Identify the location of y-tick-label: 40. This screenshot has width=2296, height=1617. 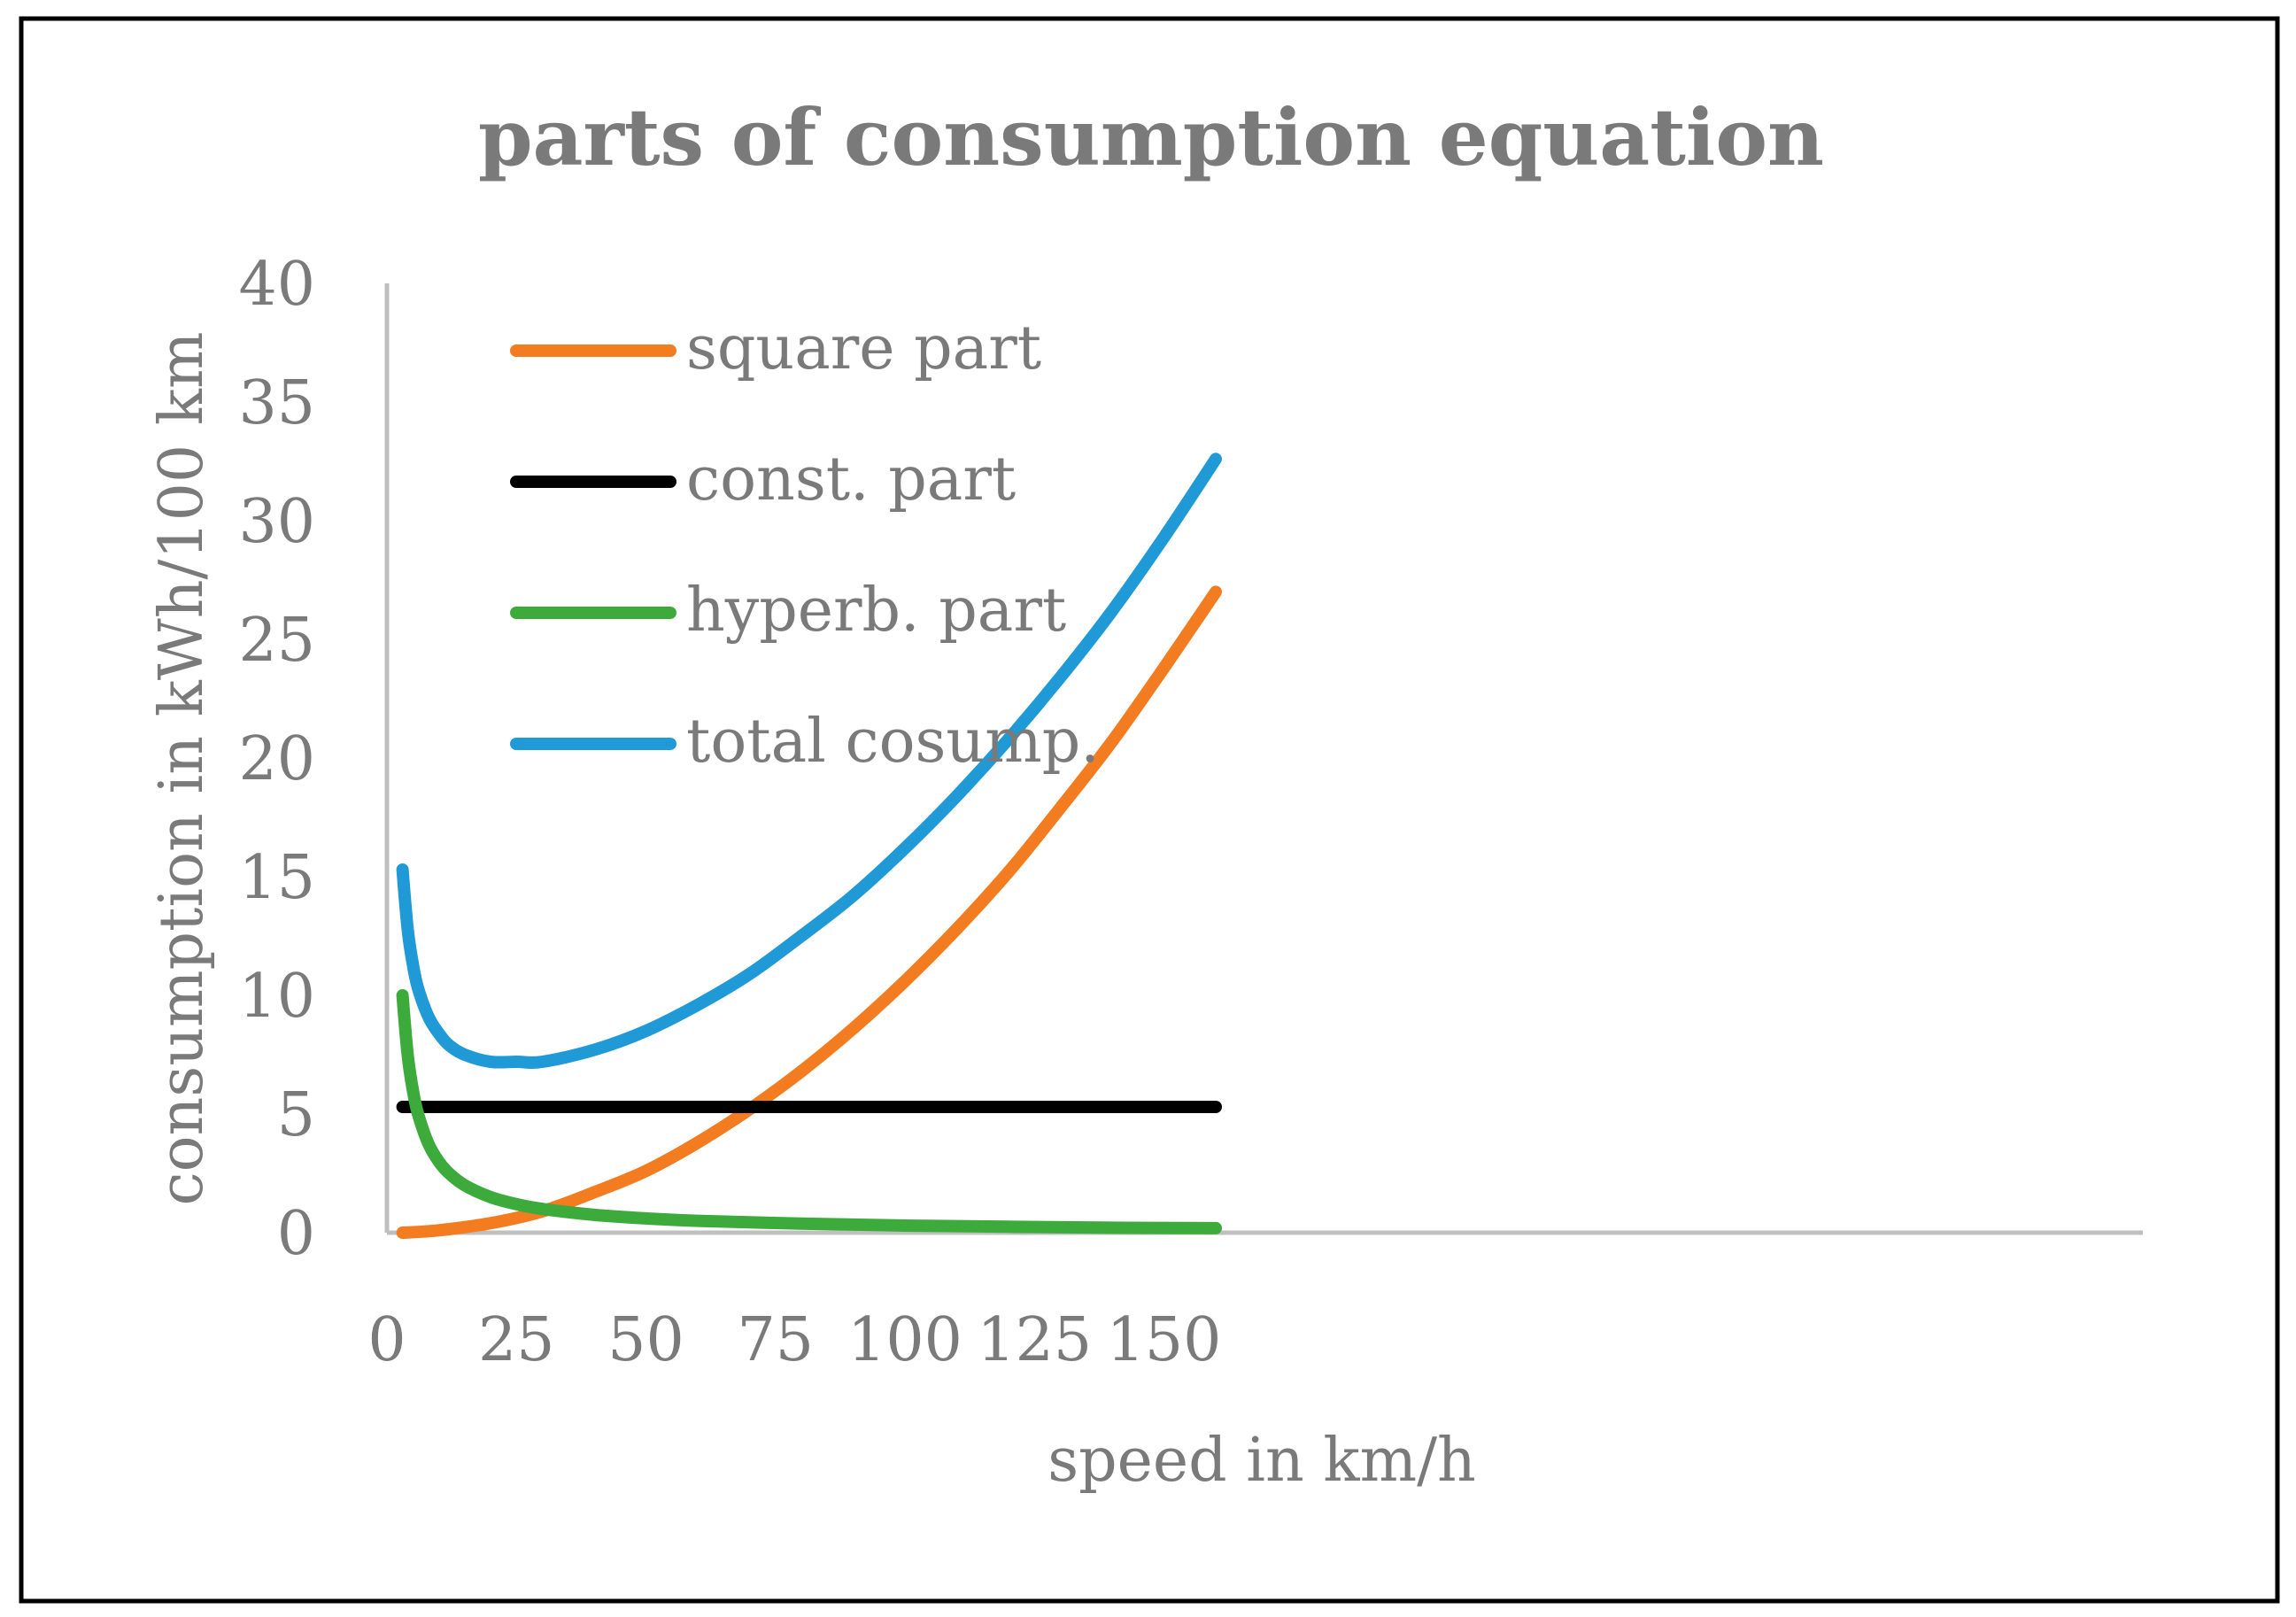
(276, 285).